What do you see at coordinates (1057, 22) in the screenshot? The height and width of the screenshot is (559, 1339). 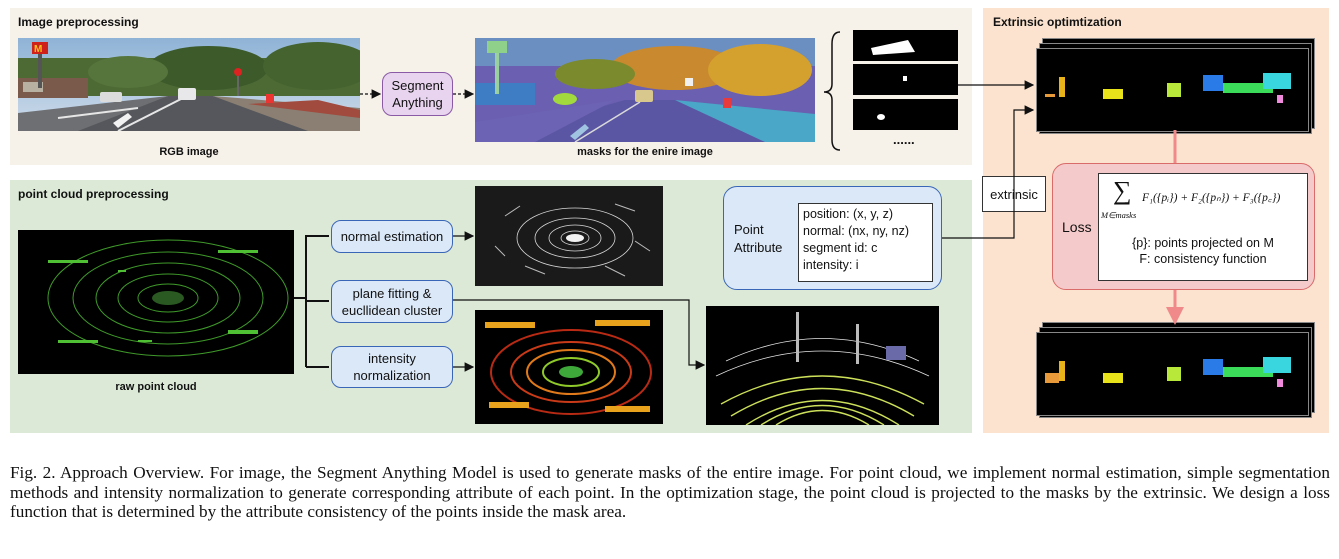 I see `optimization-title: Extrinsic optimtization` at bounding box center [1057, 22].